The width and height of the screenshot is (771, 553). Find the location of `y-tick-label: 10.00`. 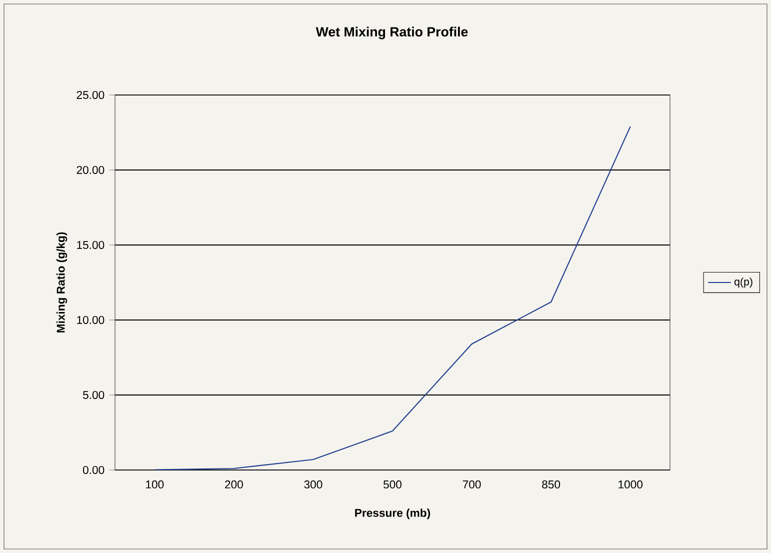

y-tick-label: 10.00 is located at coordinates (90, 320).